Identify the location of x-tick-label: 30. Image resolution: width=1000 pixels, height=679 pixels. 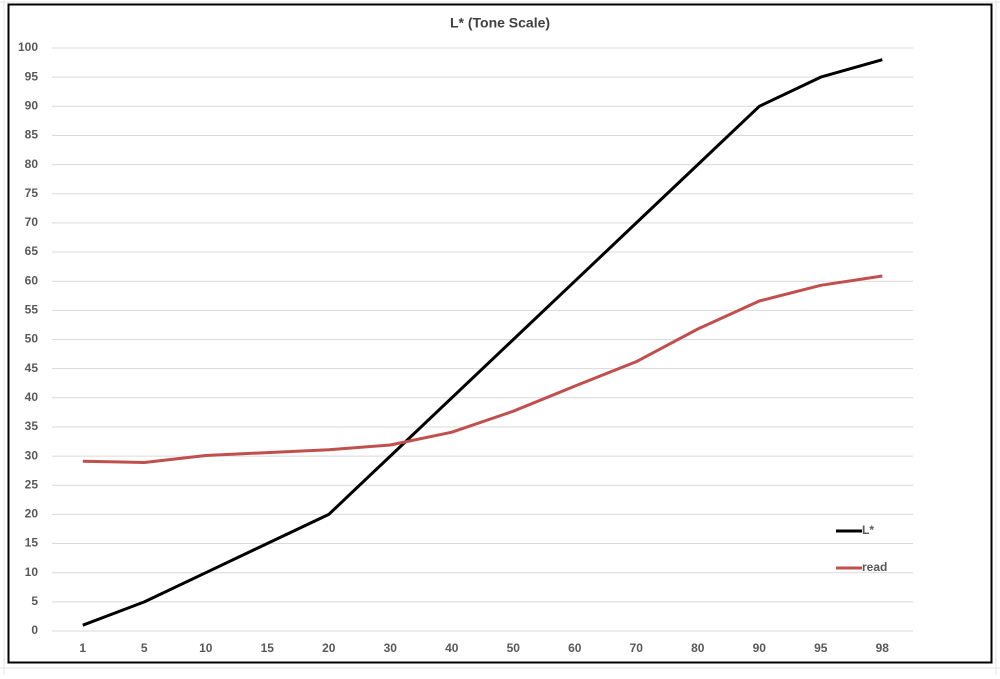
(391, 648).